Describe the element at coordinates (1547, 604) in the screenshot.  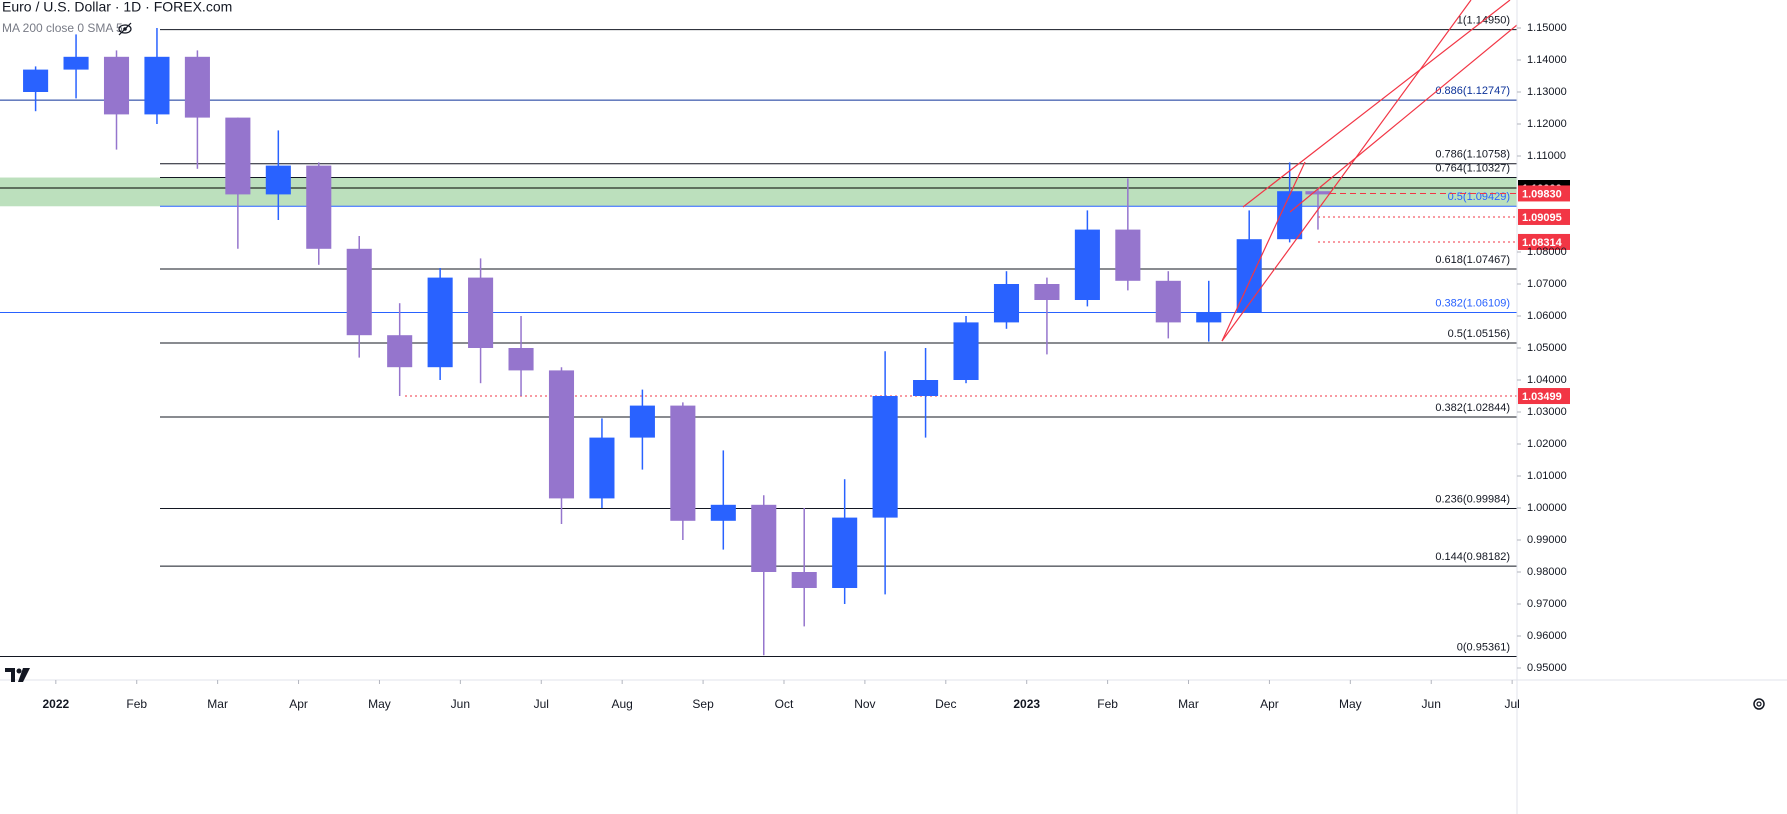
I see `y-tick-label: 0.97000` at that location.